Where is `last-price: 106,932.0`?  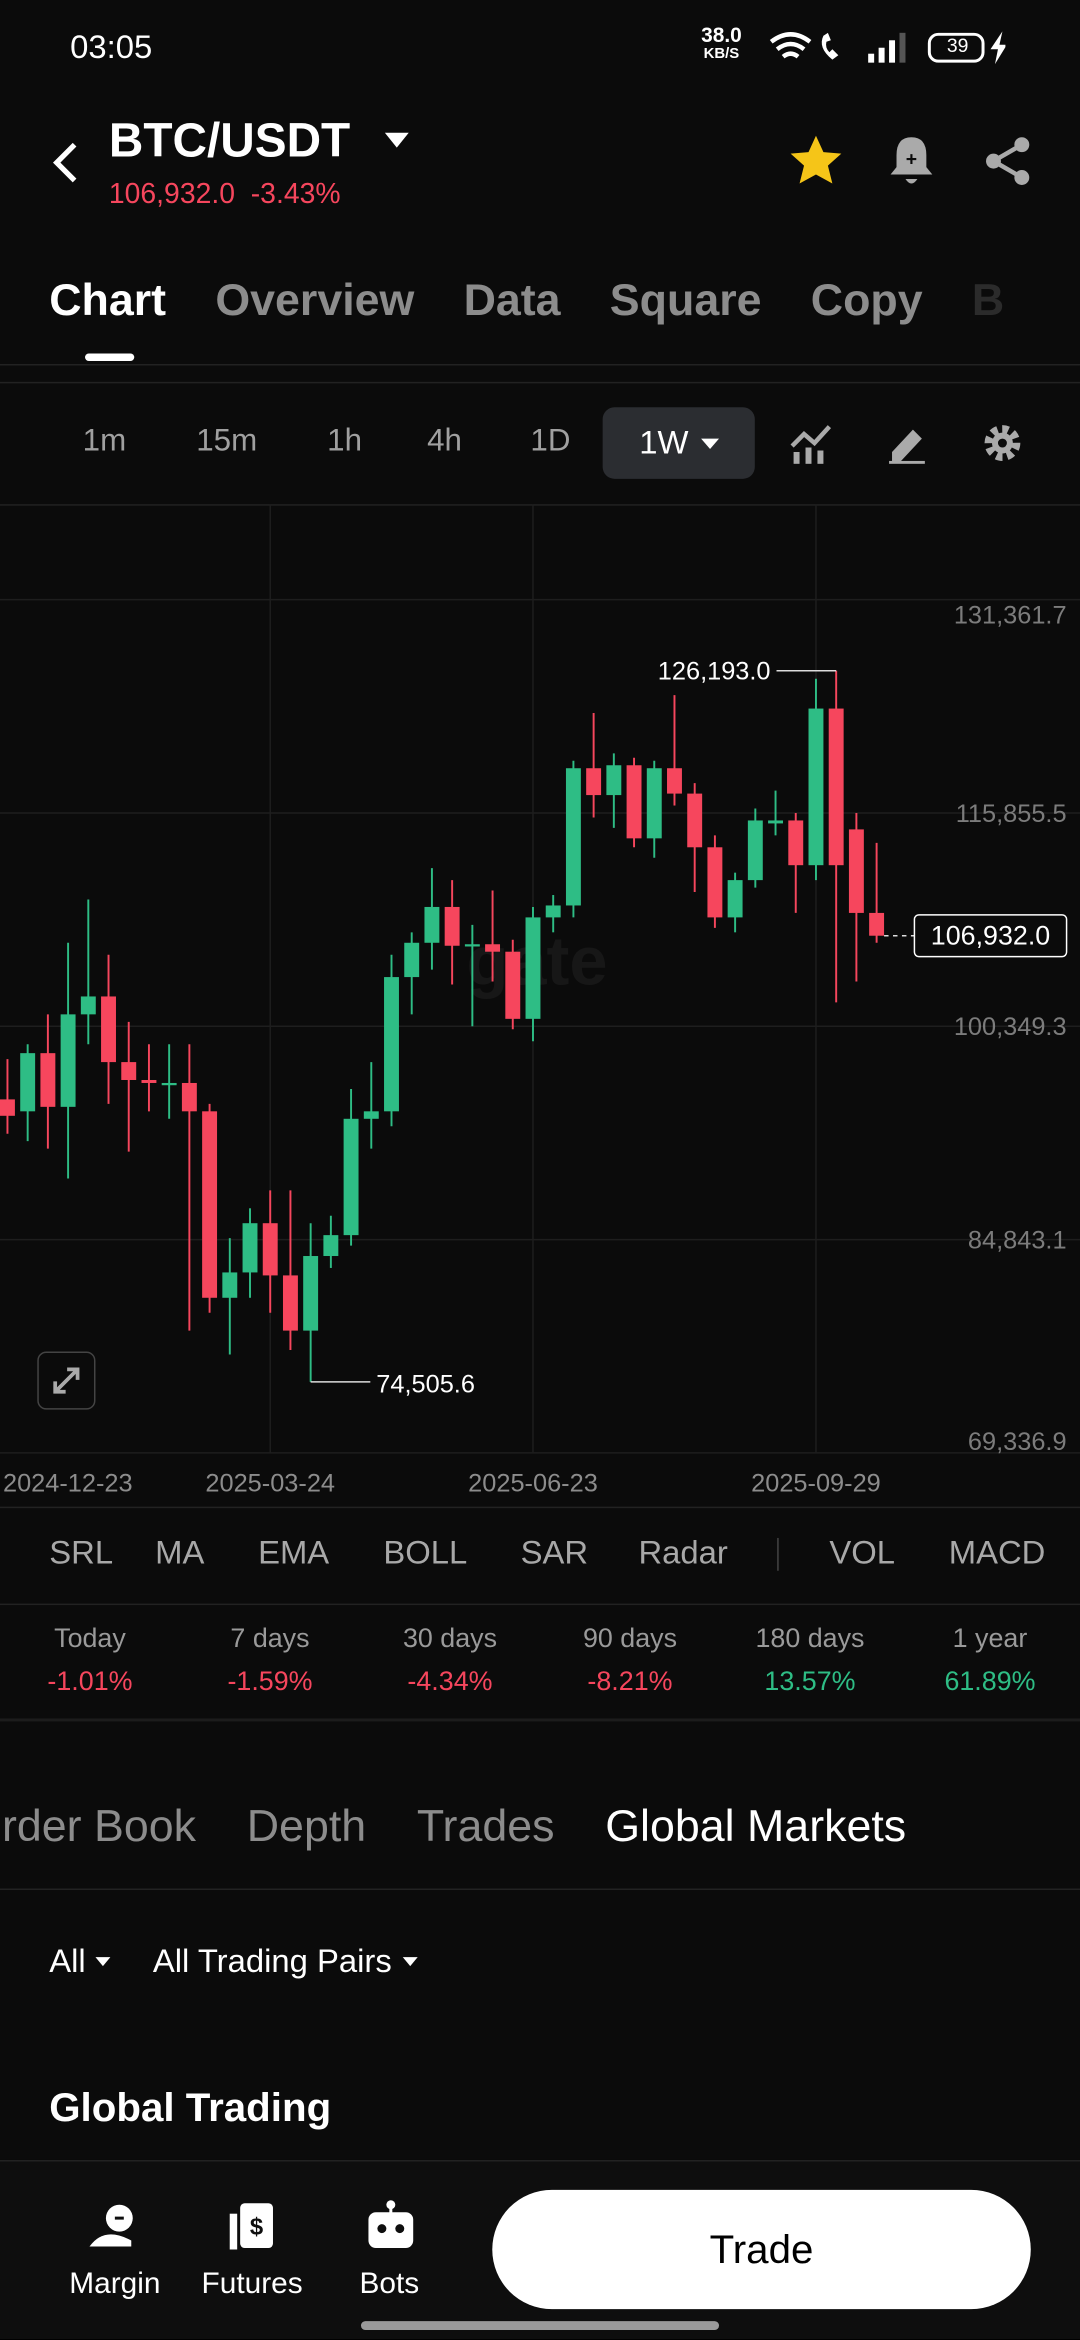
last-price: 106,932.0 is located at coordinates (171, 195).